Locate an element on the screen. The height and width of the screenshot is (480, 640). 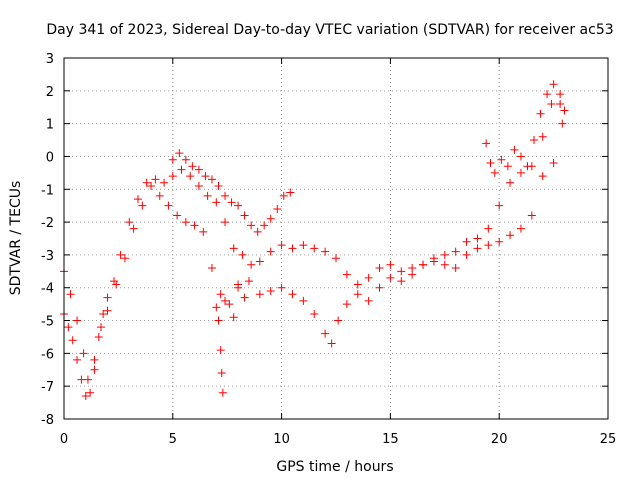
x-tick-label: 20 is located at coordinates (499, 439).